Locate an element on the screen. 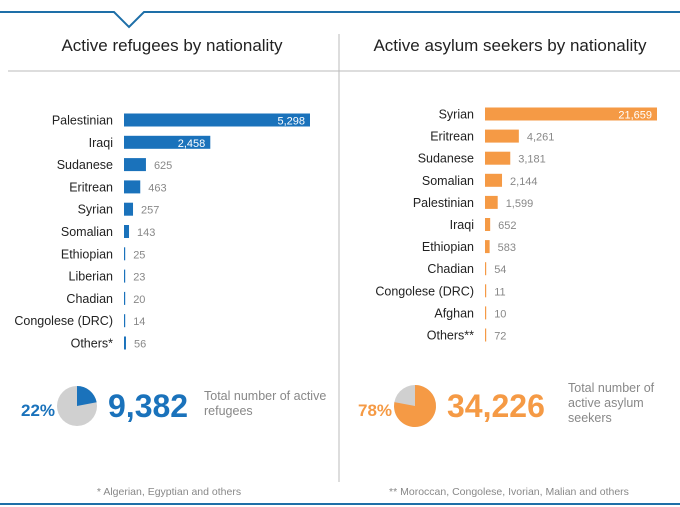 This screenshot has width=680, height=507. asylum-total-caption-2: active asylum is located at coordinates (606, 403).